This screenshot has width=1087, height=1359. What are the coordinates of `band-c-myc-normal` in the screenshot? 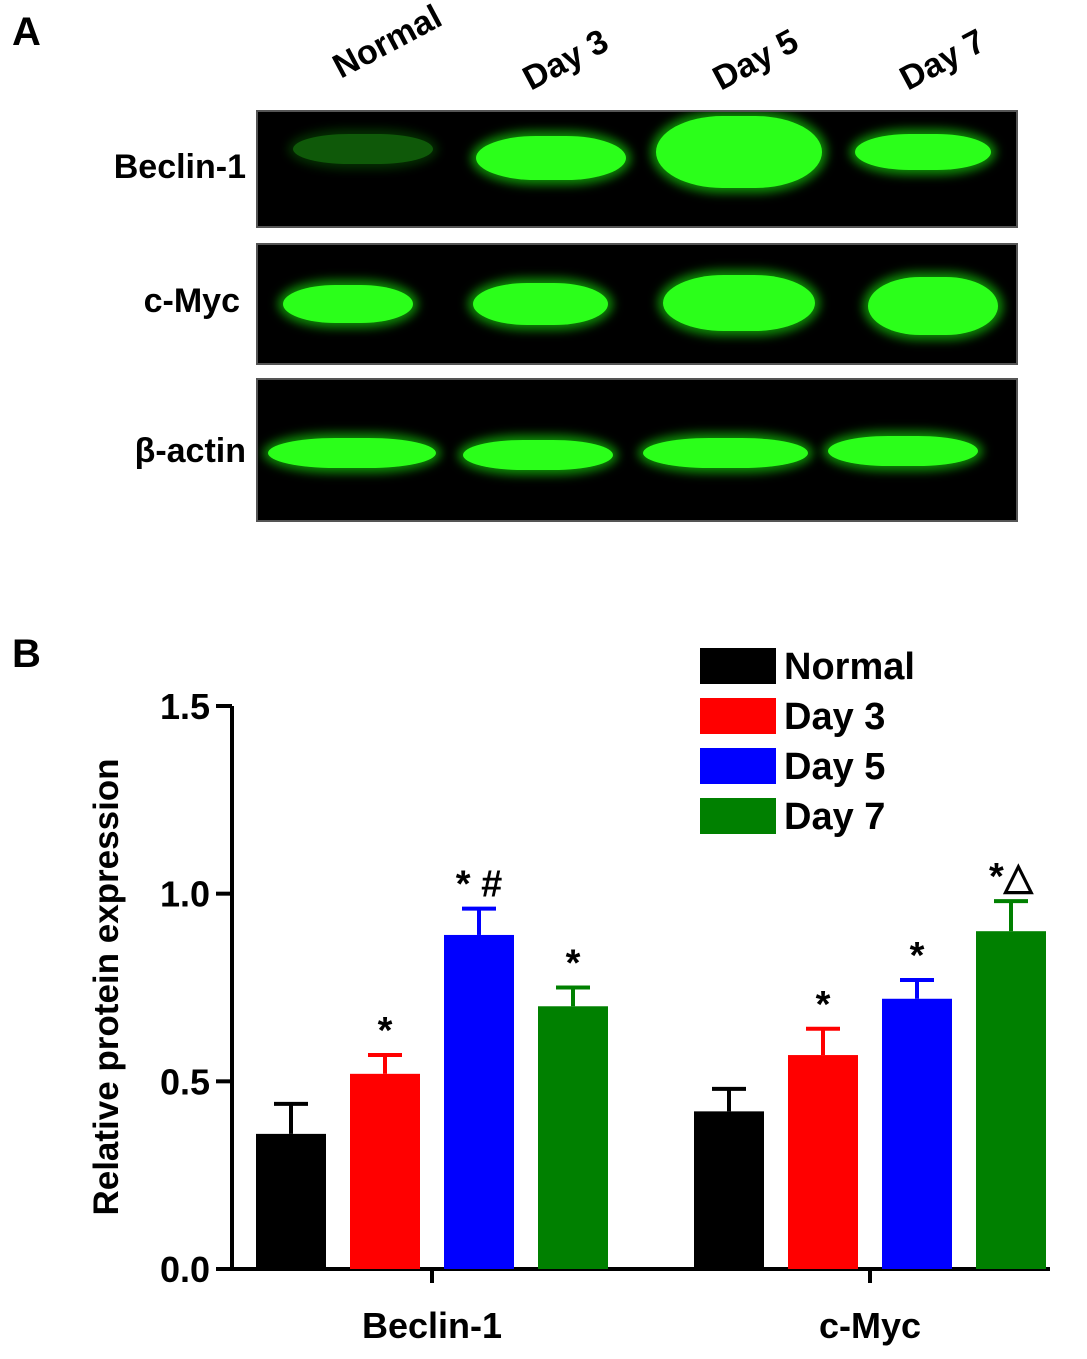 It's located at (348, 304).